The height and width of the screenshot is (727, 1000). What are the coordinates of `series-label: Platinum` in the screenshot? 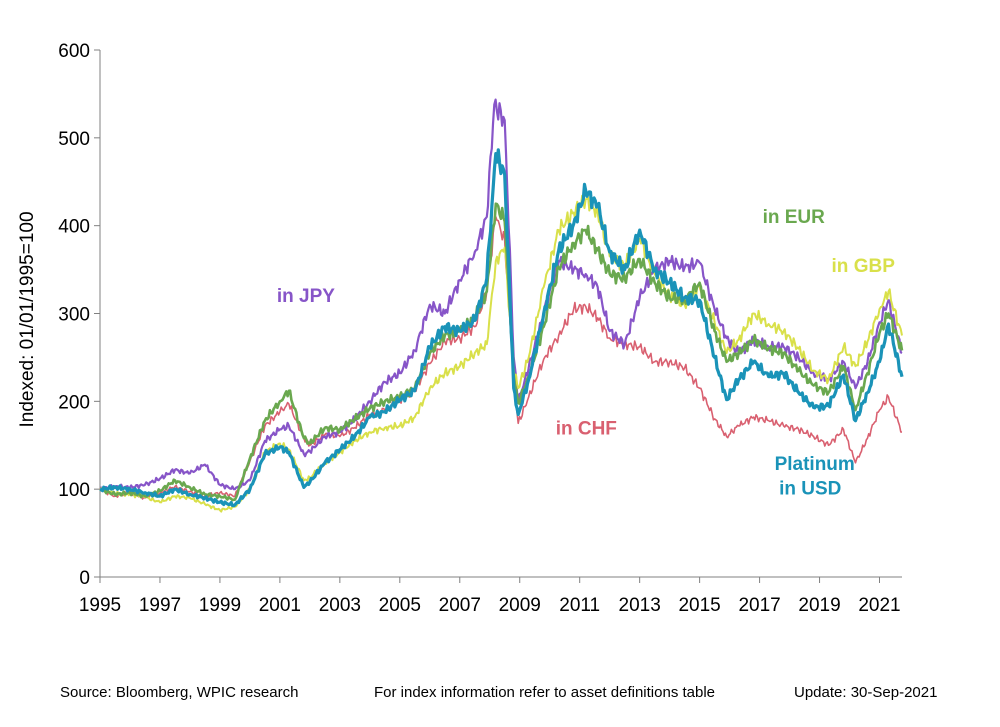 It's located at (815, 464).